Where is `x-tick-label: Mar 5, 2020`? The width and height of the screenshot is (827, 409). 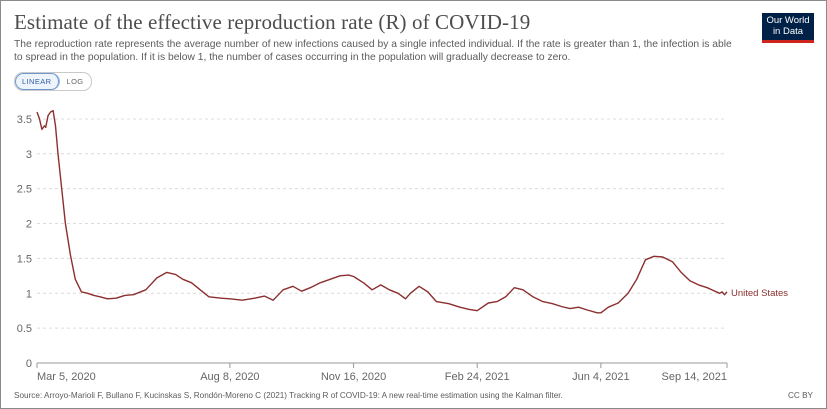
x-tick-label: Mar 5, 2020 is located at coordinates (66, 377).